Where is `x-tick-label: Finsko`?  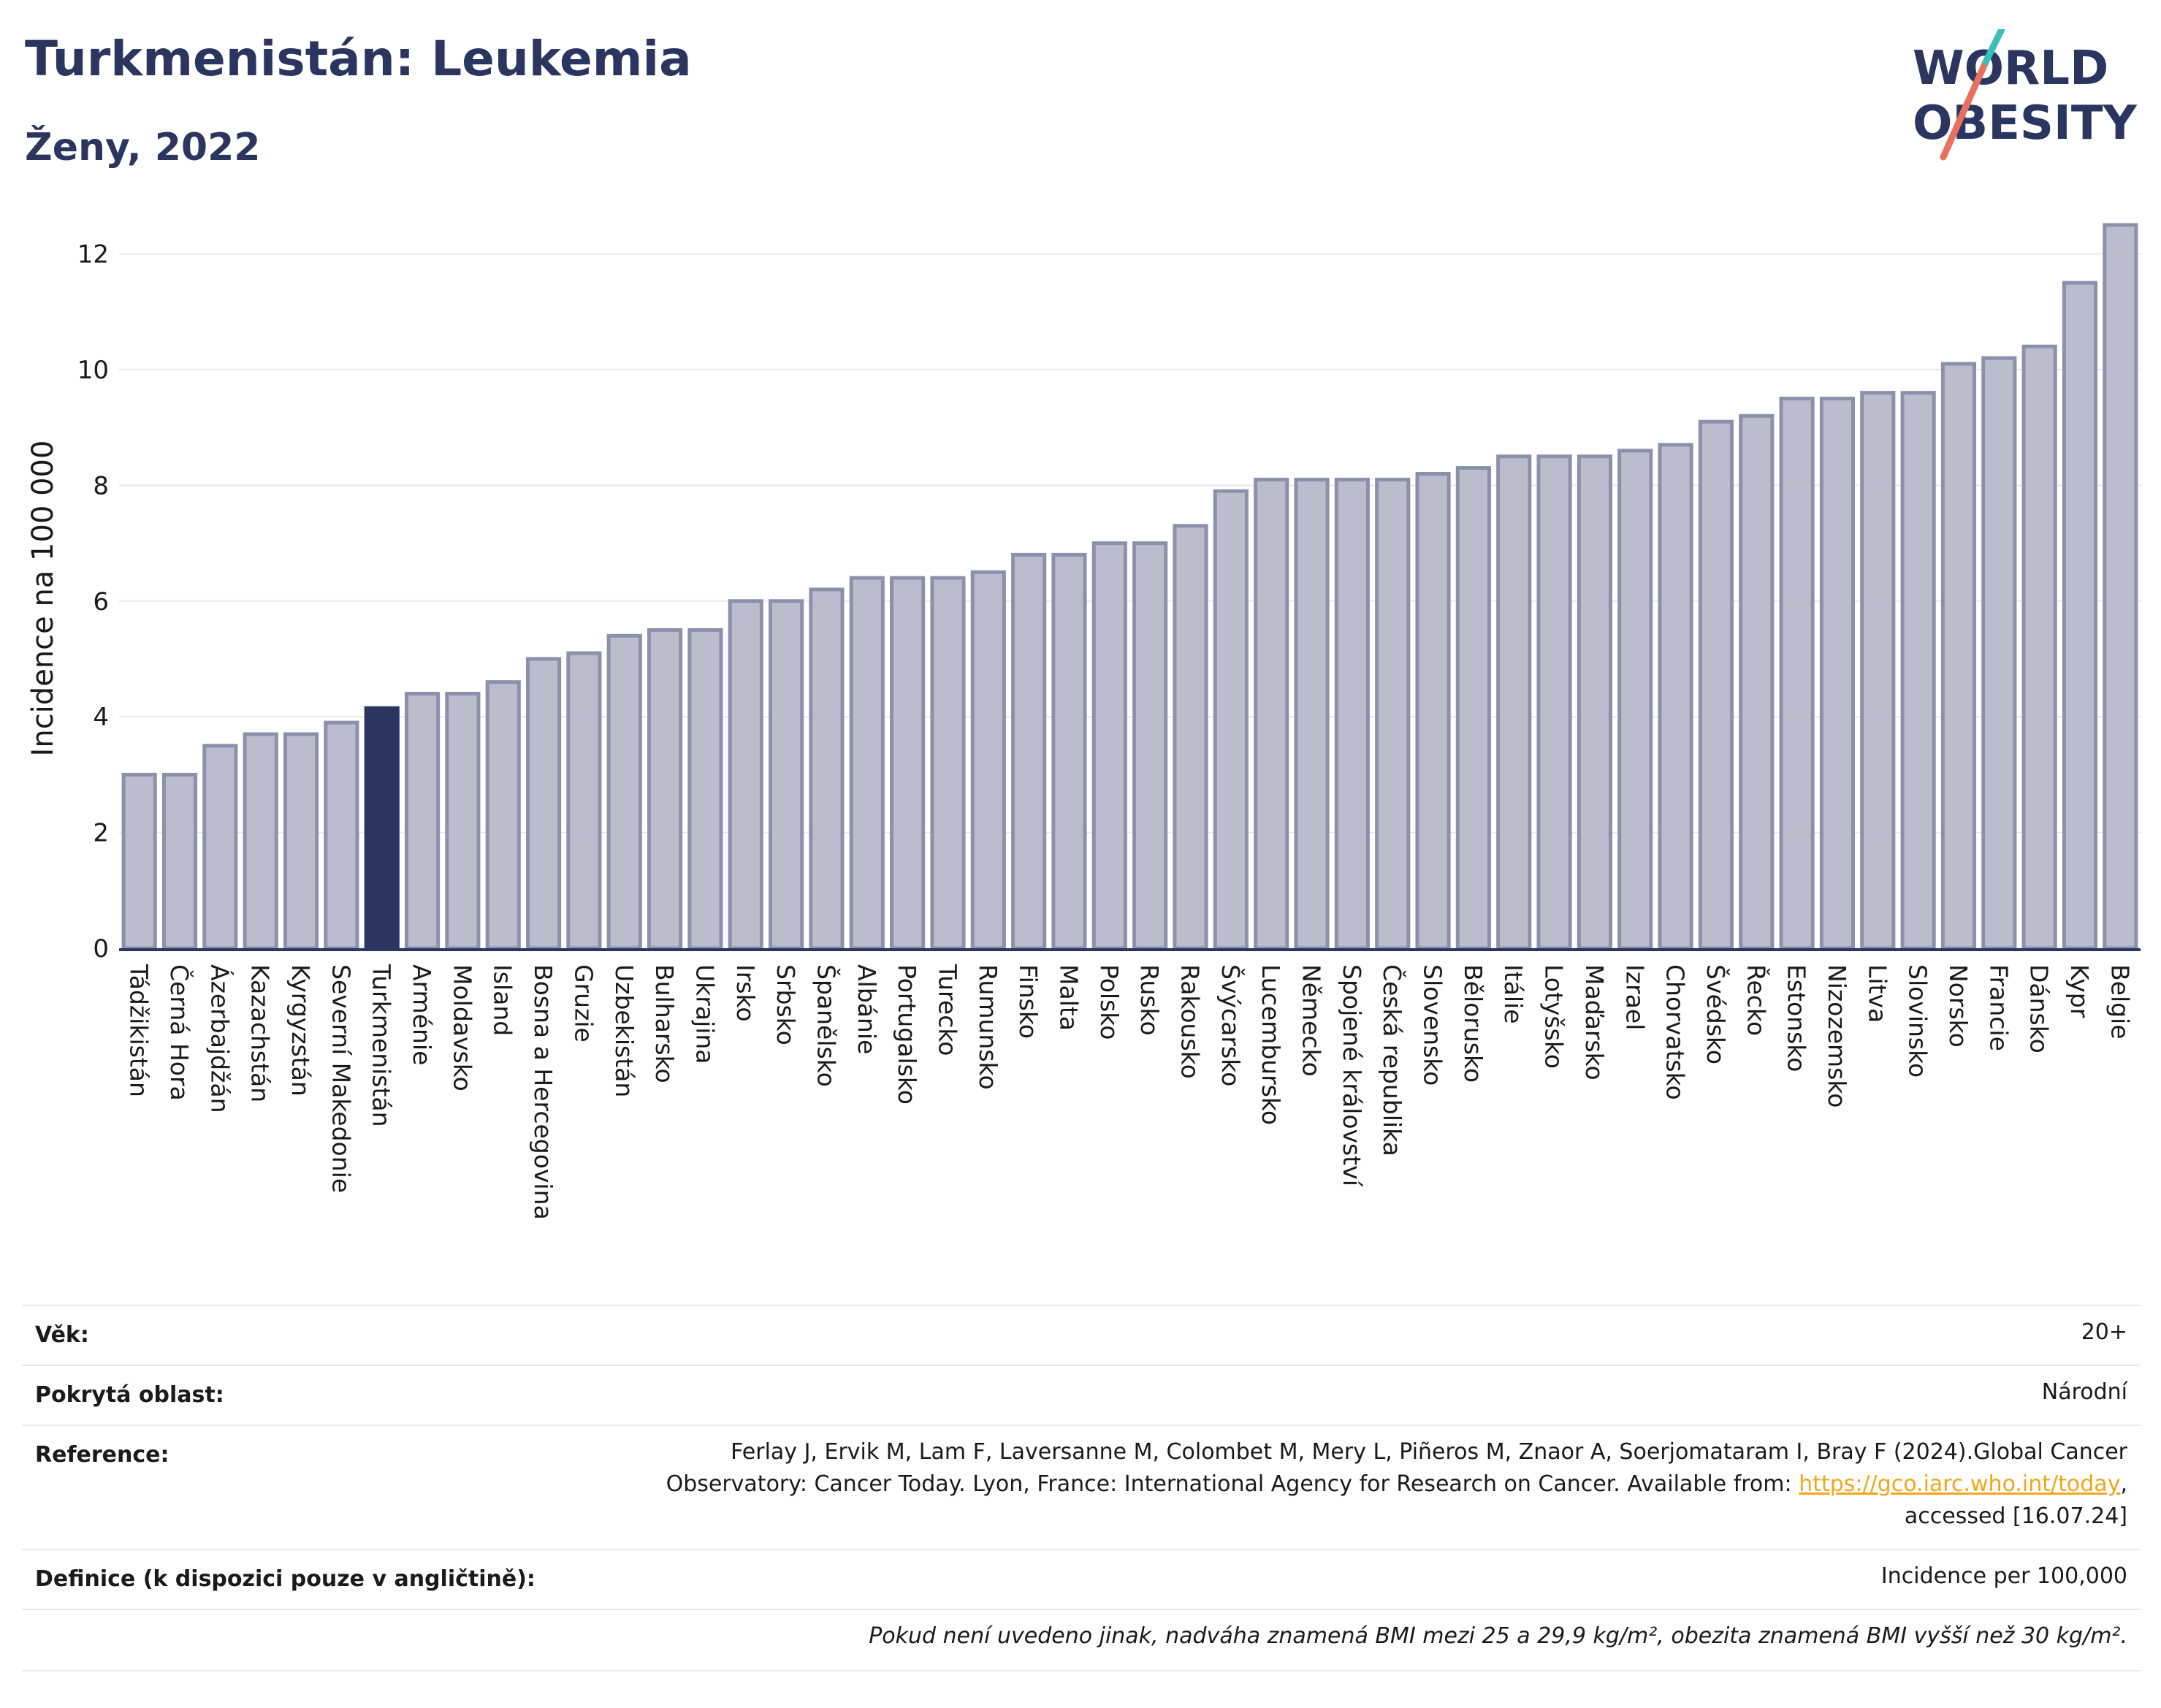 x-tick-label: Finsko is located at coordinates (1028, 1001).